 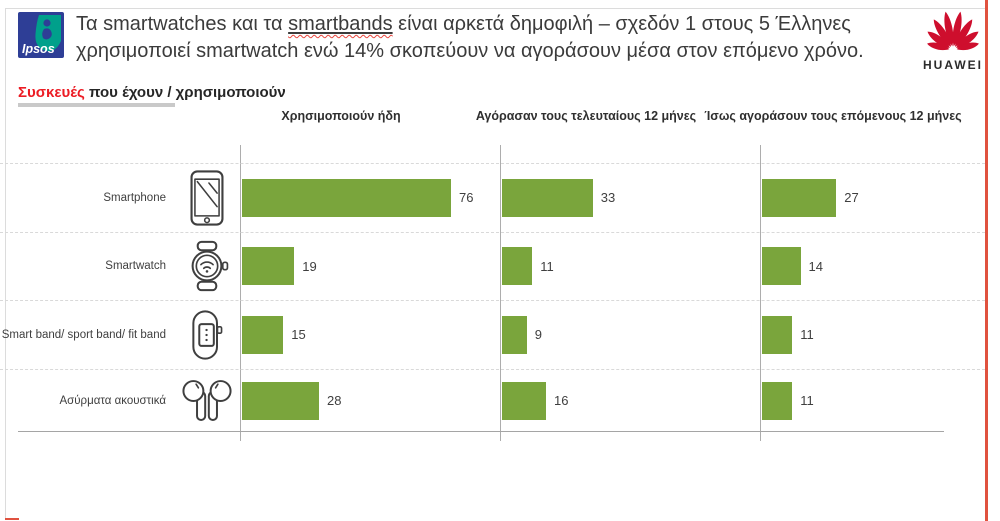 I want to click on chart-row-smartwatch: Smartwatch 19, so click(x=492, y=266).